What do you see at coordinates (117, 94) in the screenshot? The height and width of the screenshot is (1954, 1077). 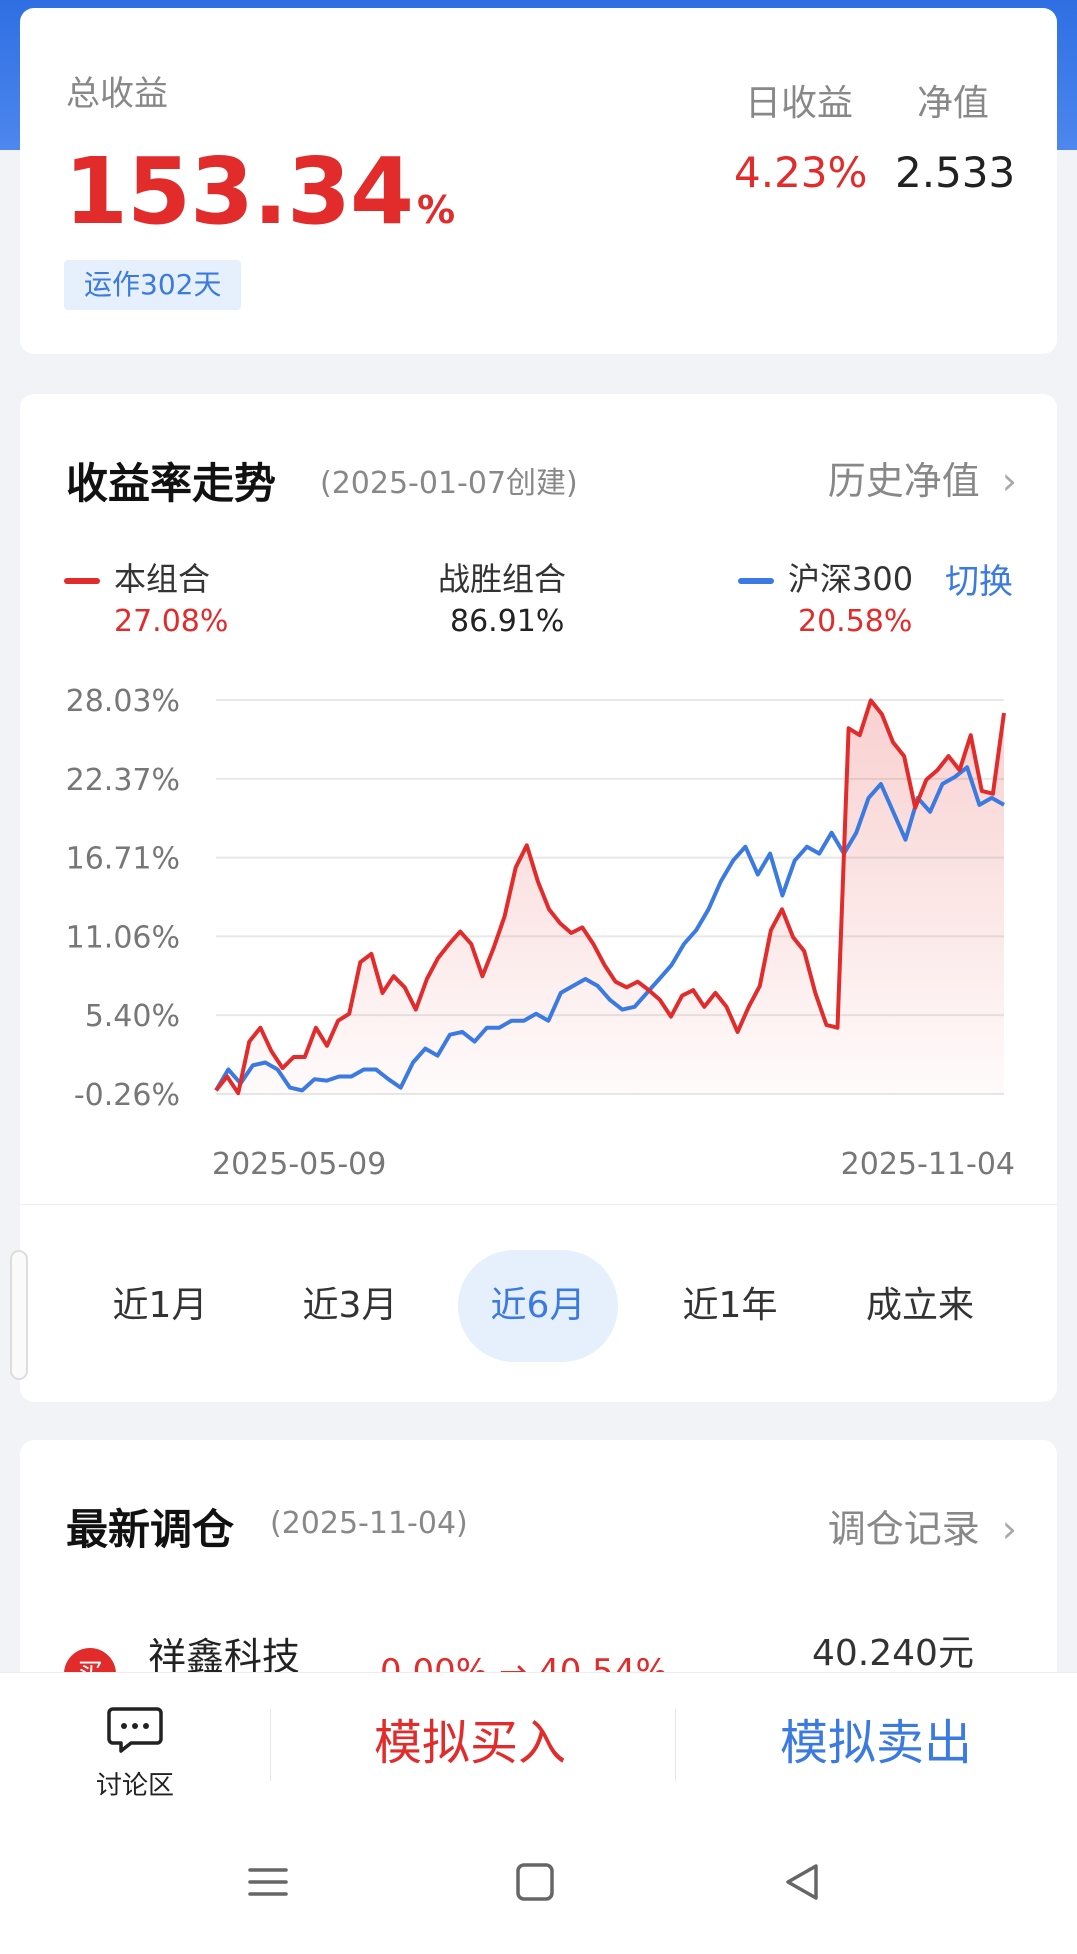 I see `total-return-label: 总收益` at bounding box center [117, 94].